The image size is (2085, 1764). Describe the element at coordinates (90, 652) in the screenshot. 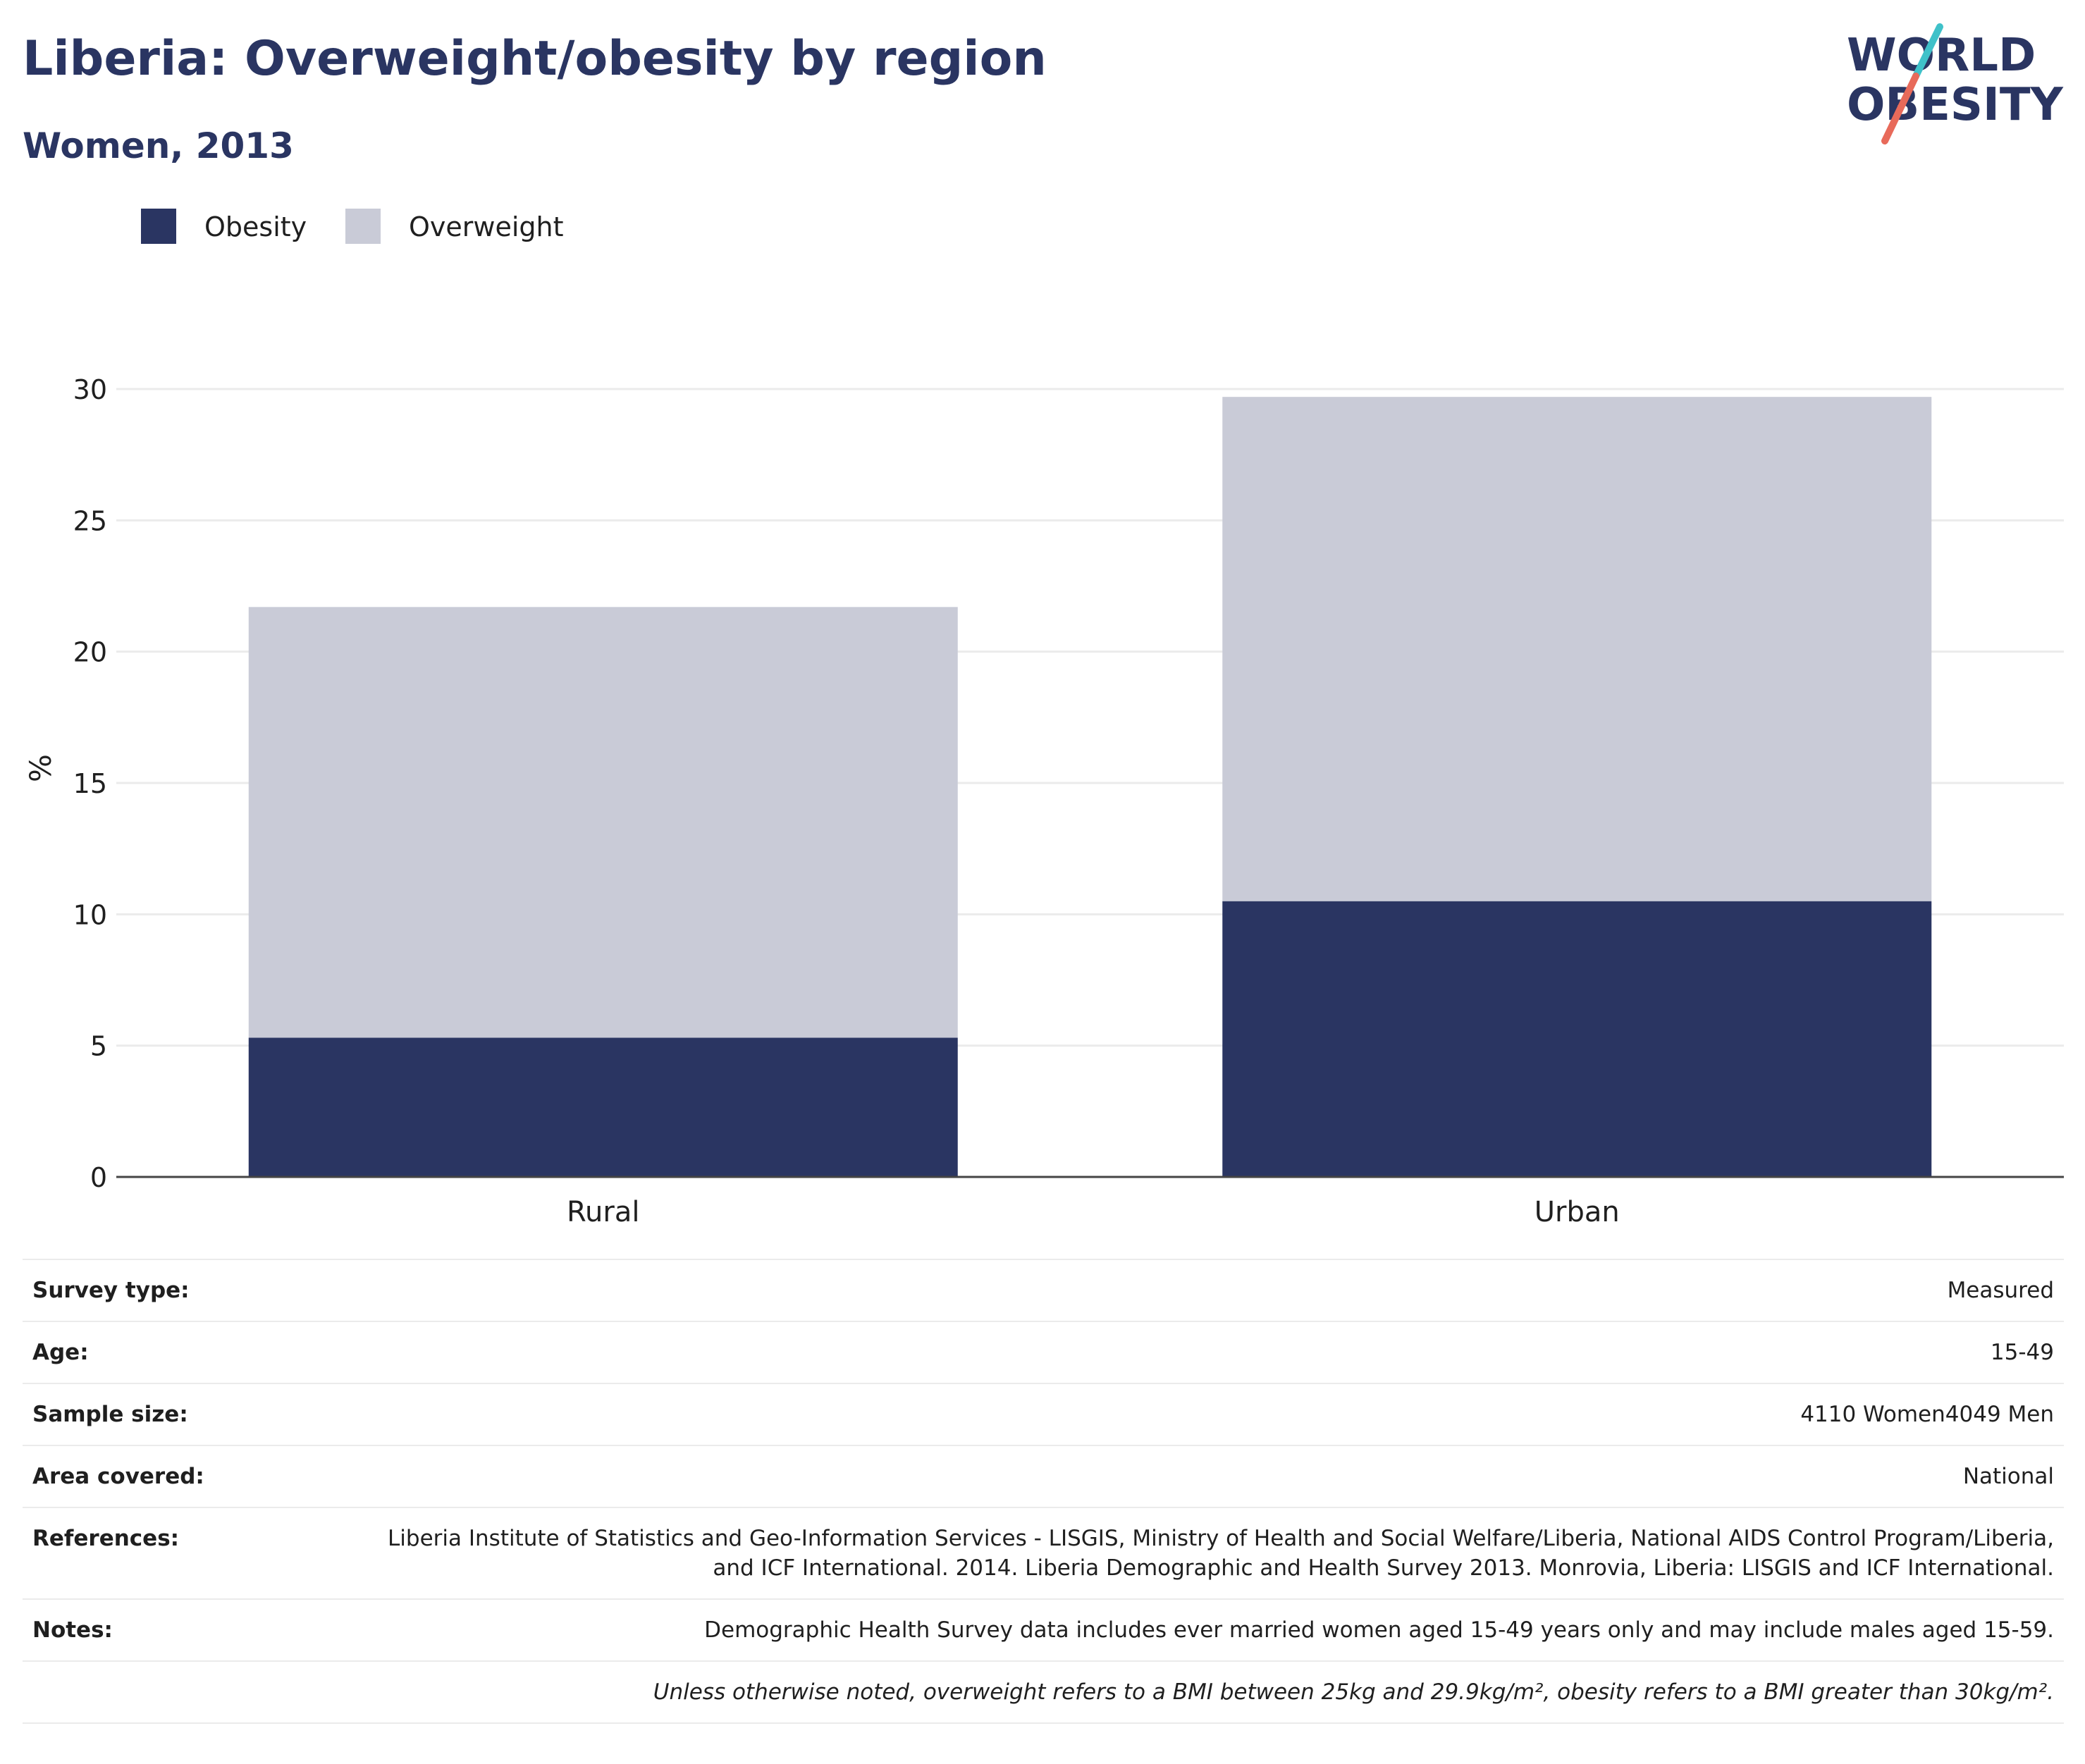

I see `y-tick-label: 20` at that location.